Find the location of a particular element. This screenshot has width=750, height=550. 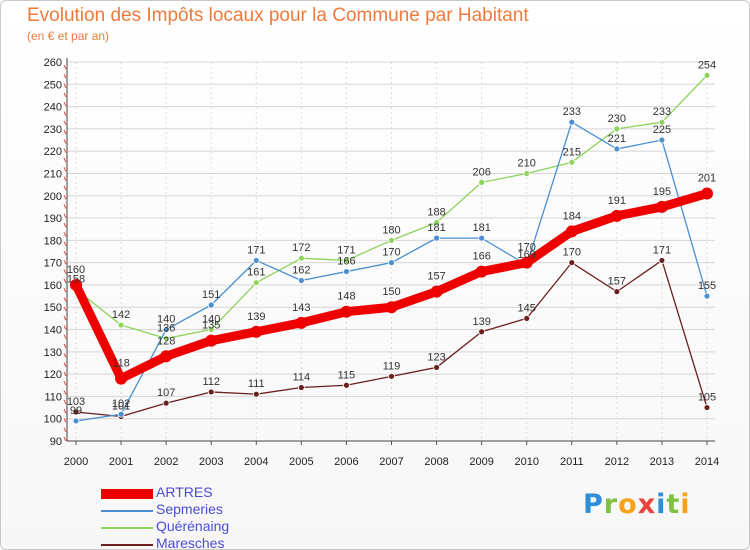

data-label-maresches: 103 is located at coordinates (76, 402).